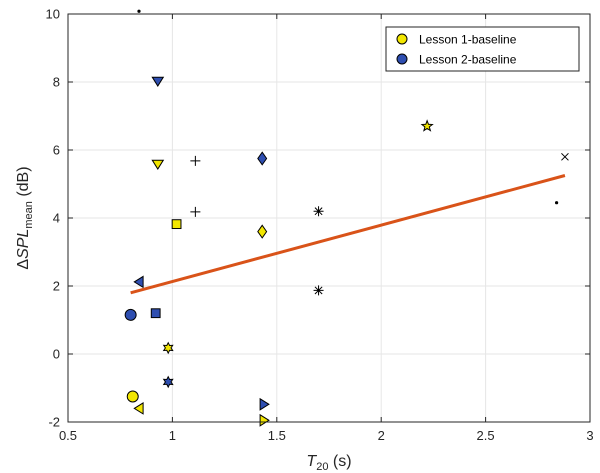 This screenshot has height=473, width=600. I want to click on y-tick-label: 6, so click(56, 150).